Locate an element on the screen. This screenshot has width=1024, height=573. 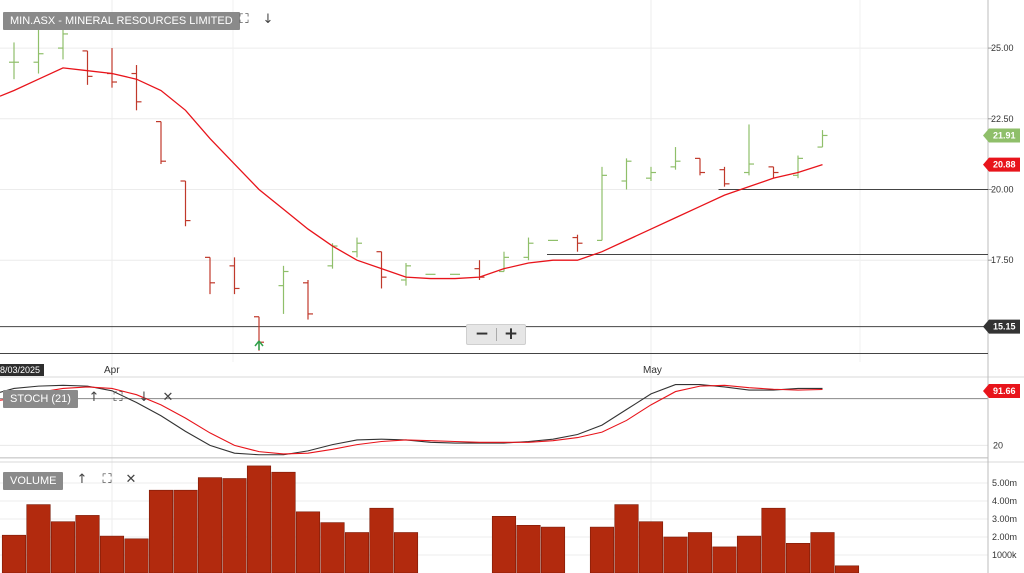
price-tag-text: 21.91 is located at coordinates (1004, 135).